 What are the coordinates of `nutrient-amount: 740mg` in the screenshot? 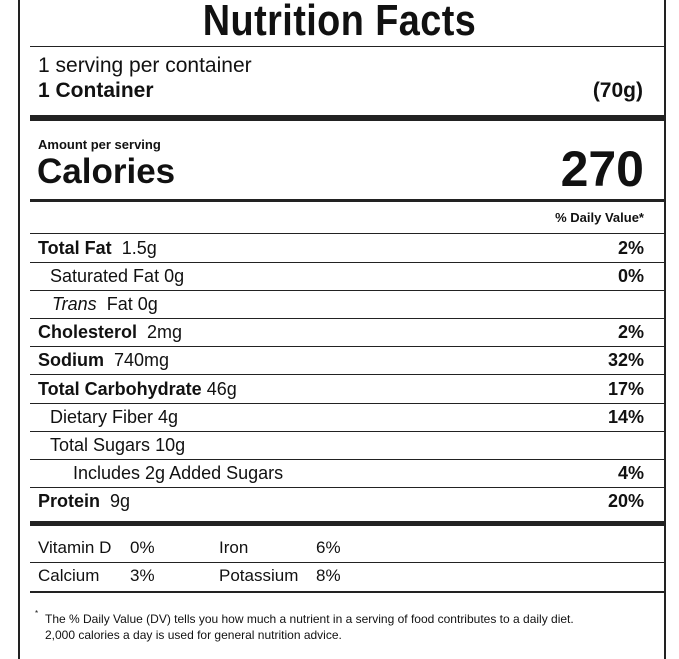 It's located at (142, 360).